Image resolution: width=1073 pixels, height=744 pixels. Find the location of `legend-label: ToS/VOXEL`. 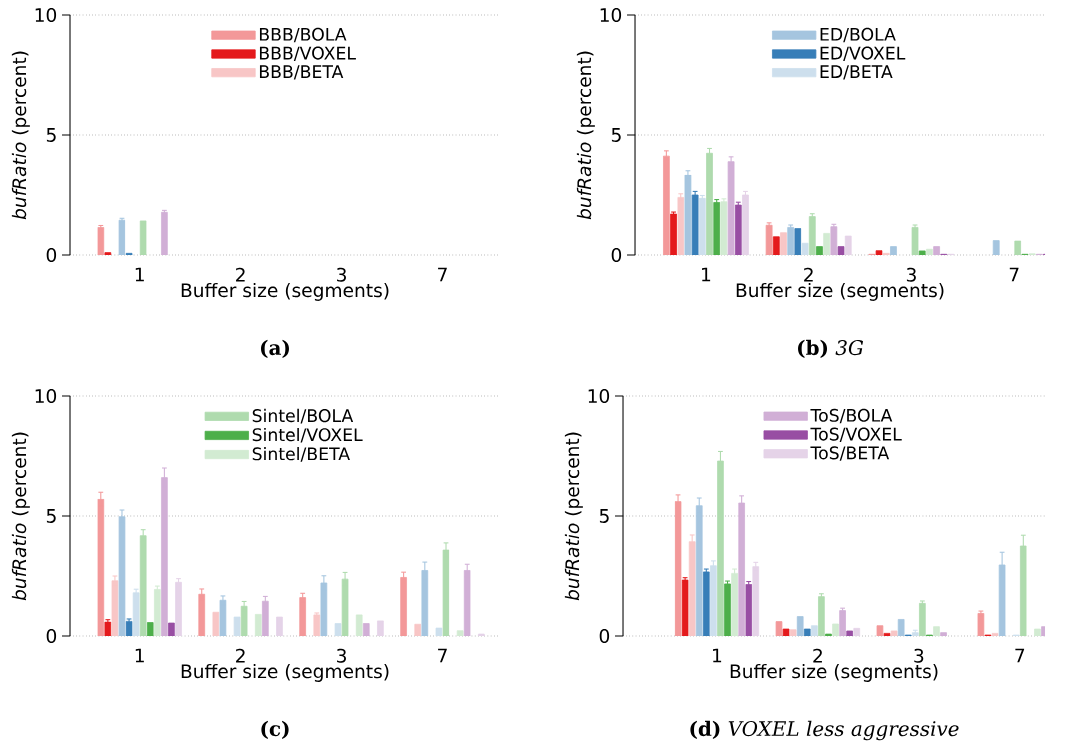

legend-label: ToS/VOXEL is located at coordinates (856, 434).